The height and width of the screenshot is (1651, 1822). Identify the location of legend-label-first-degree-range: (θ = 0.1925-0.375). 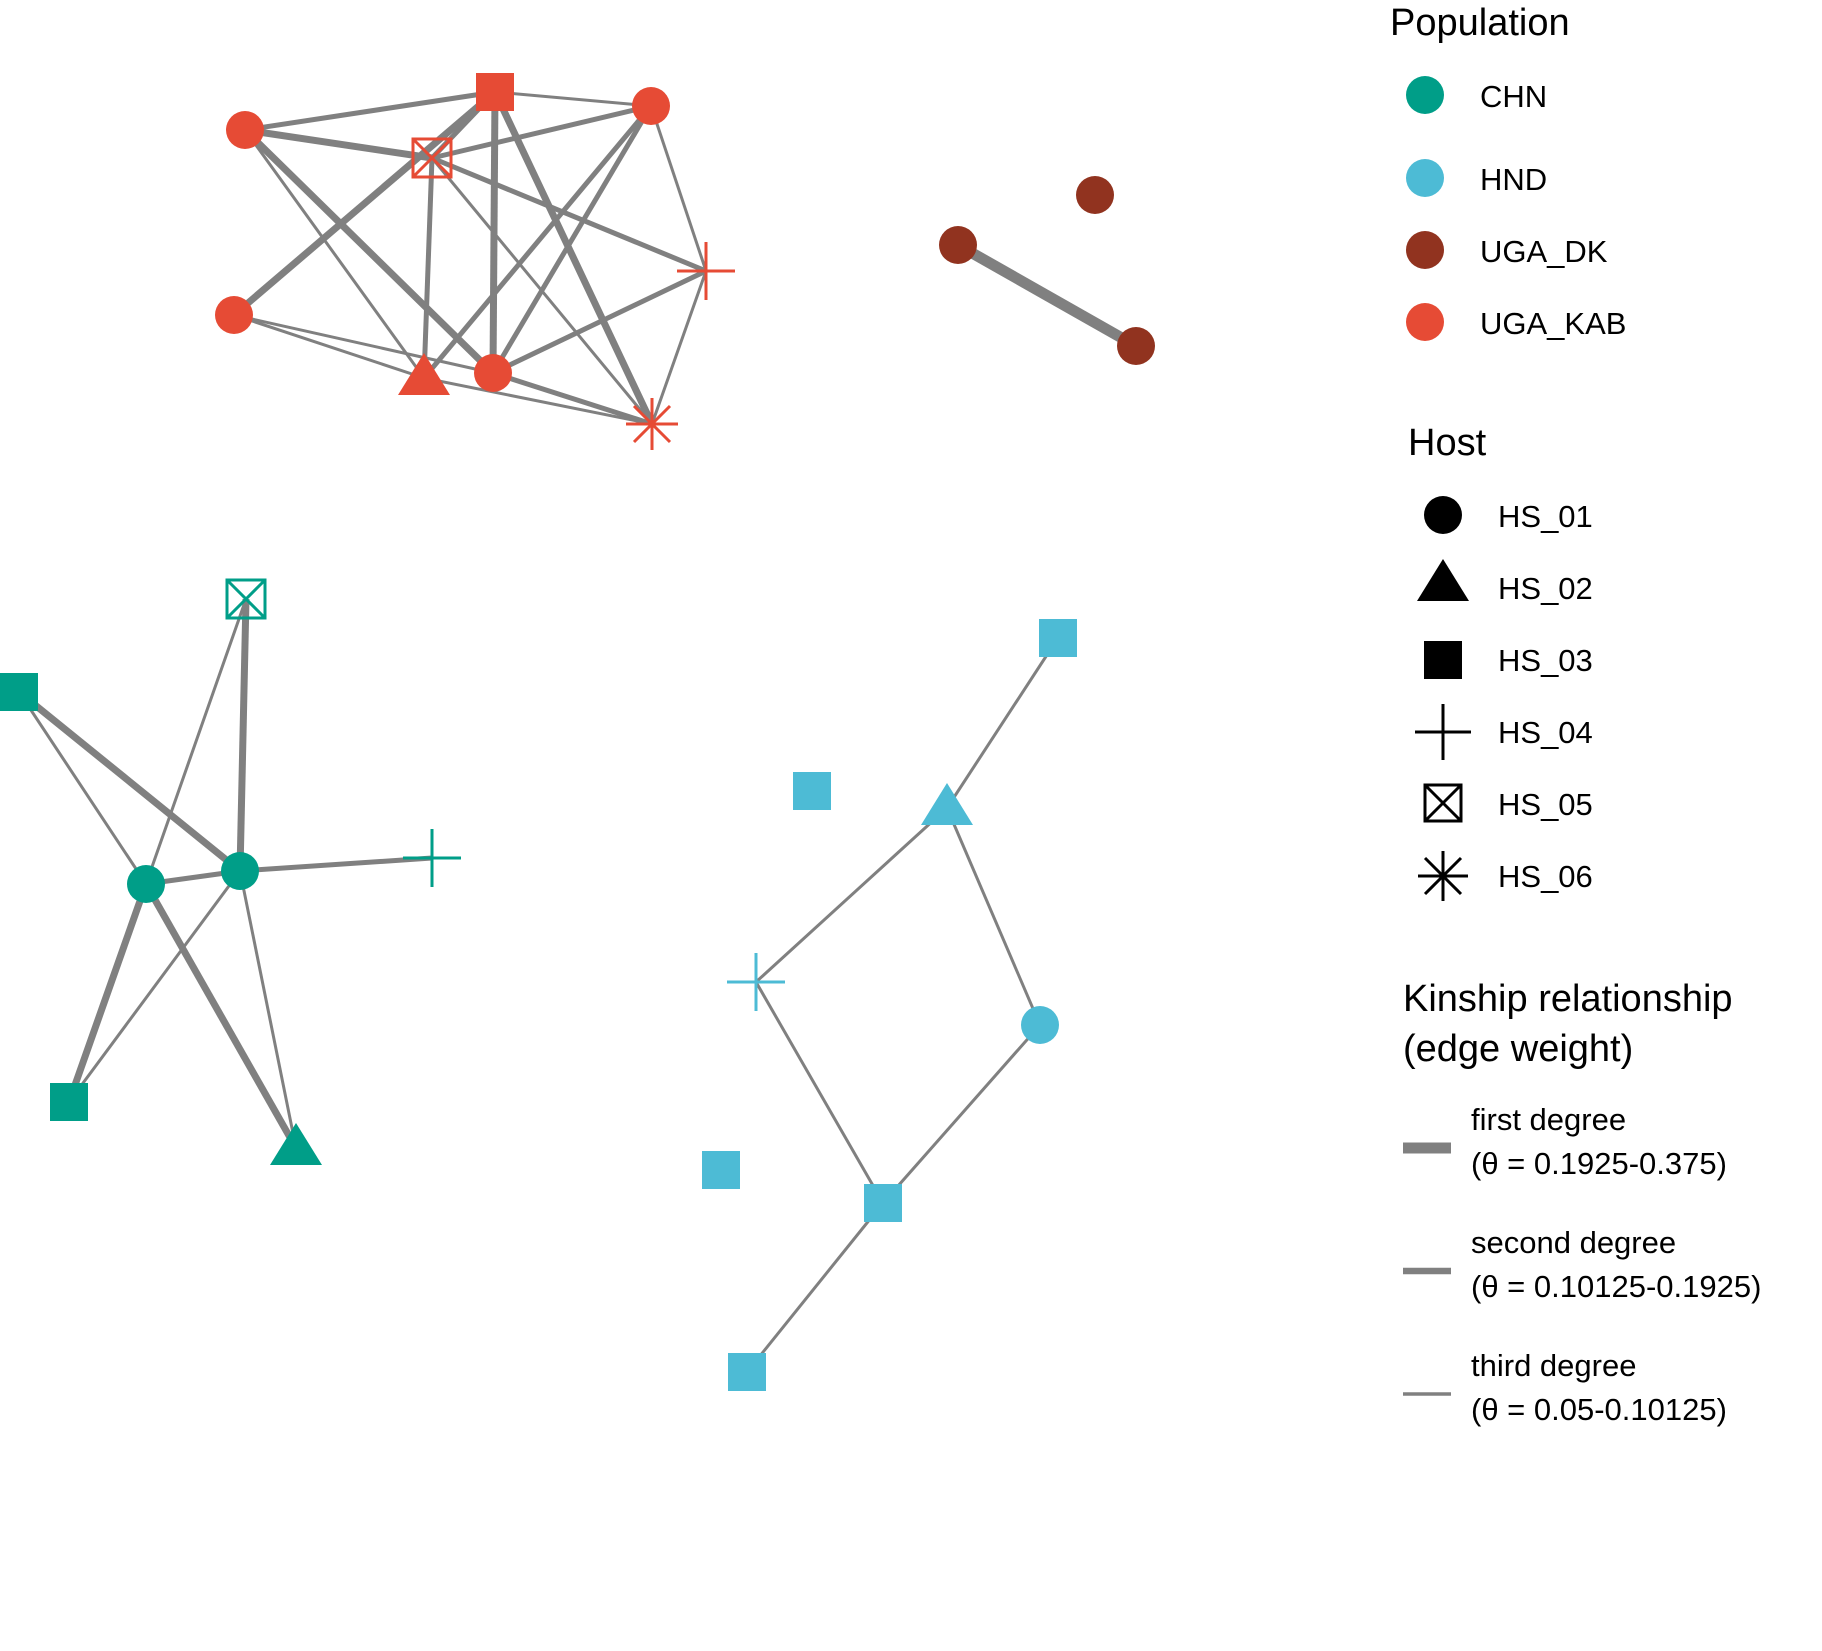
(1599, 1163).